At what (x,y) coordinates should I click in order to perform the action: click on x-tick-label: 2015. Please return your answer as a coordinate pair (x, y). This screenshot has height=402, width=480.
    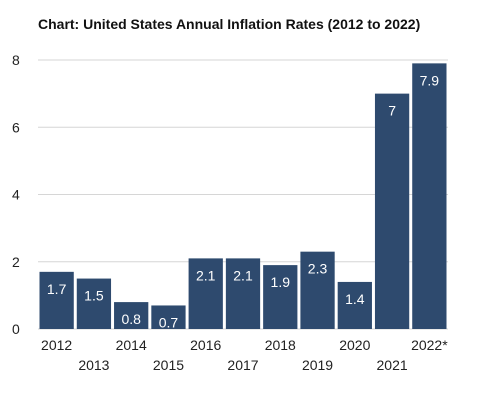
    Looking at the image, I should click on (168, 365).